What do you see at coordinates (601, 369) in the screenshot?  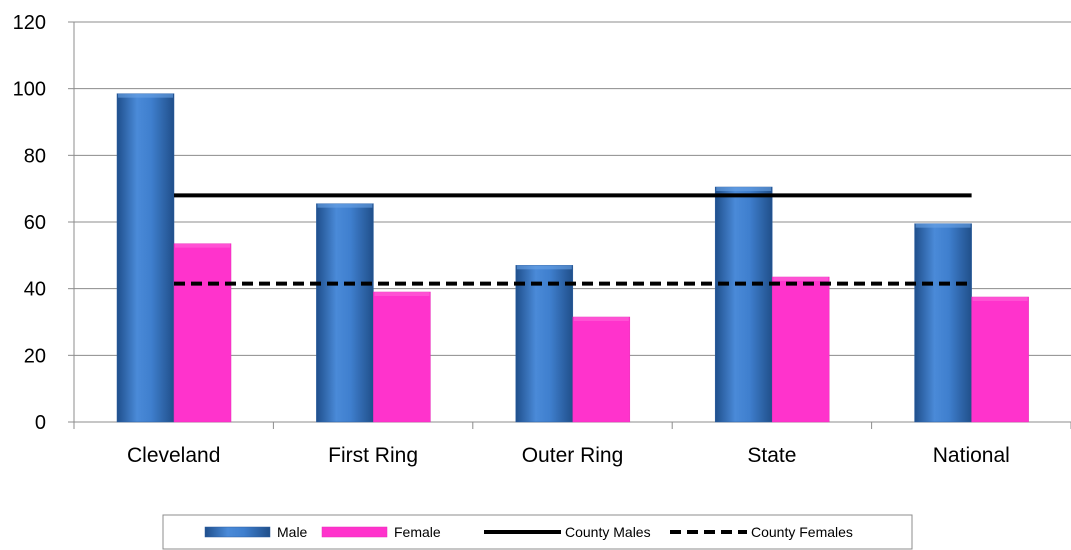 I see `bar-female-outer-ring` at bounding box center [601, 369].